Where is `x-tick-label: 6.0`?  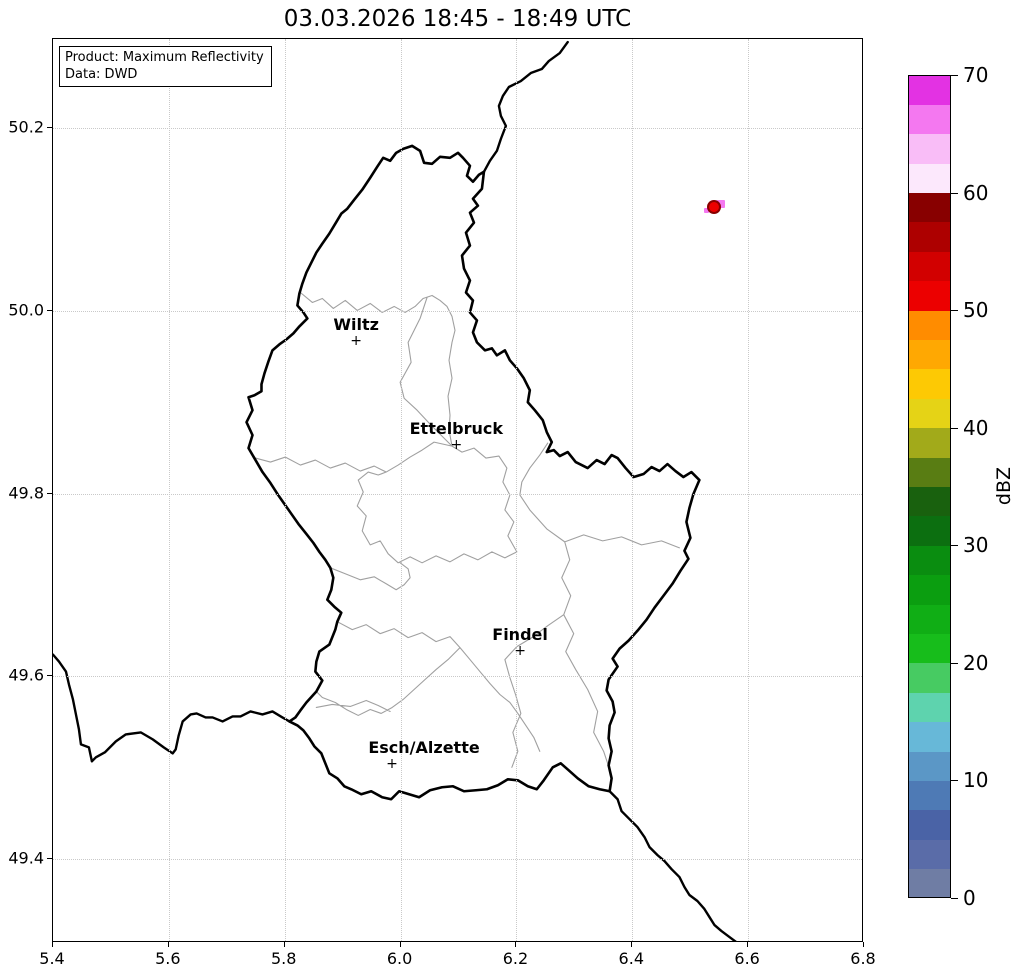
x-tick-label: 6.0 is located at coordinates (399, 958).